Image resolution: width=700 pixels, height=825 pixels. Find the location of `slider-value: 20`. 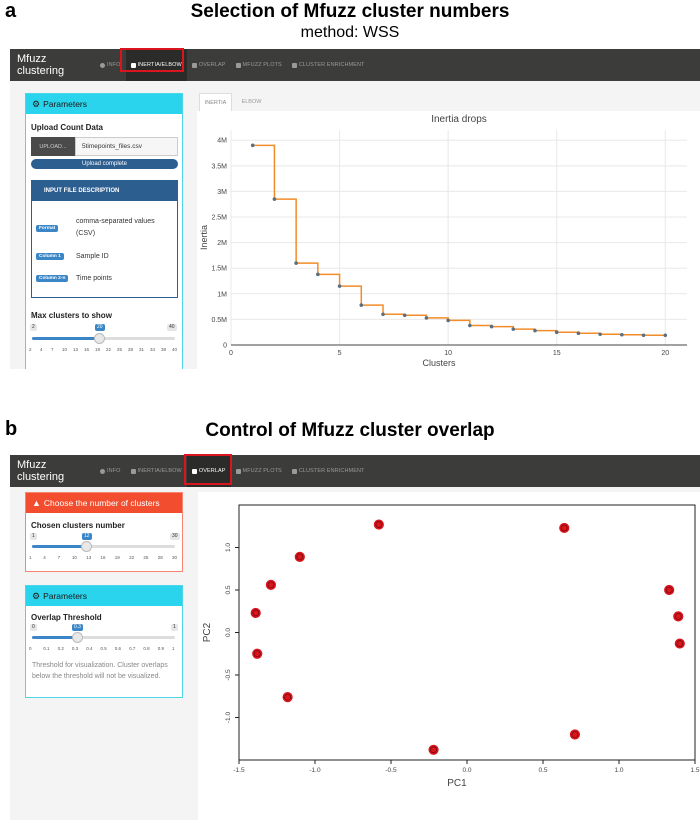

slider-value: 20 is located at coordinates (100, 327).